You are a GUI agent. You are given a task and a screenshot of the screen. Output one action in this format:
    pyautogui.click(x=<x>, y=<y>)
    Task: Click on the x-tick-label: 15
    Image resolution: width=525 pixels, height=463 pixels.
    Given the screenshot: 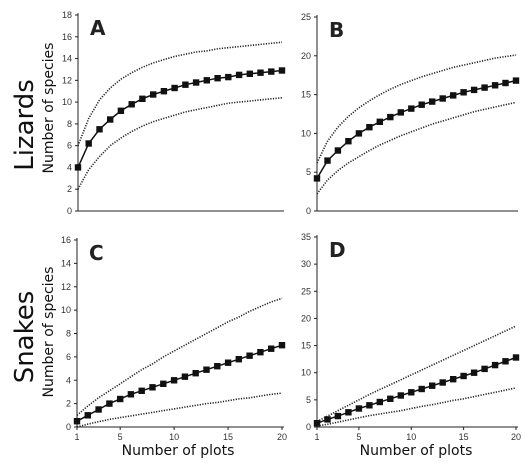 What is the action you would take?
    pyautogui.click(x=228, y=437)
    